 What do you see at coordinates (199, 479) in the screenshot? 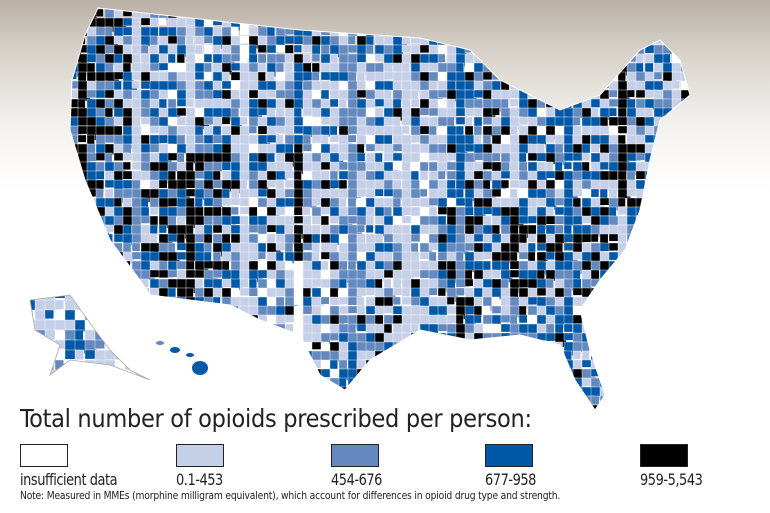
I see `legend-label: 0.1-453` at bounding box center [199, 479].